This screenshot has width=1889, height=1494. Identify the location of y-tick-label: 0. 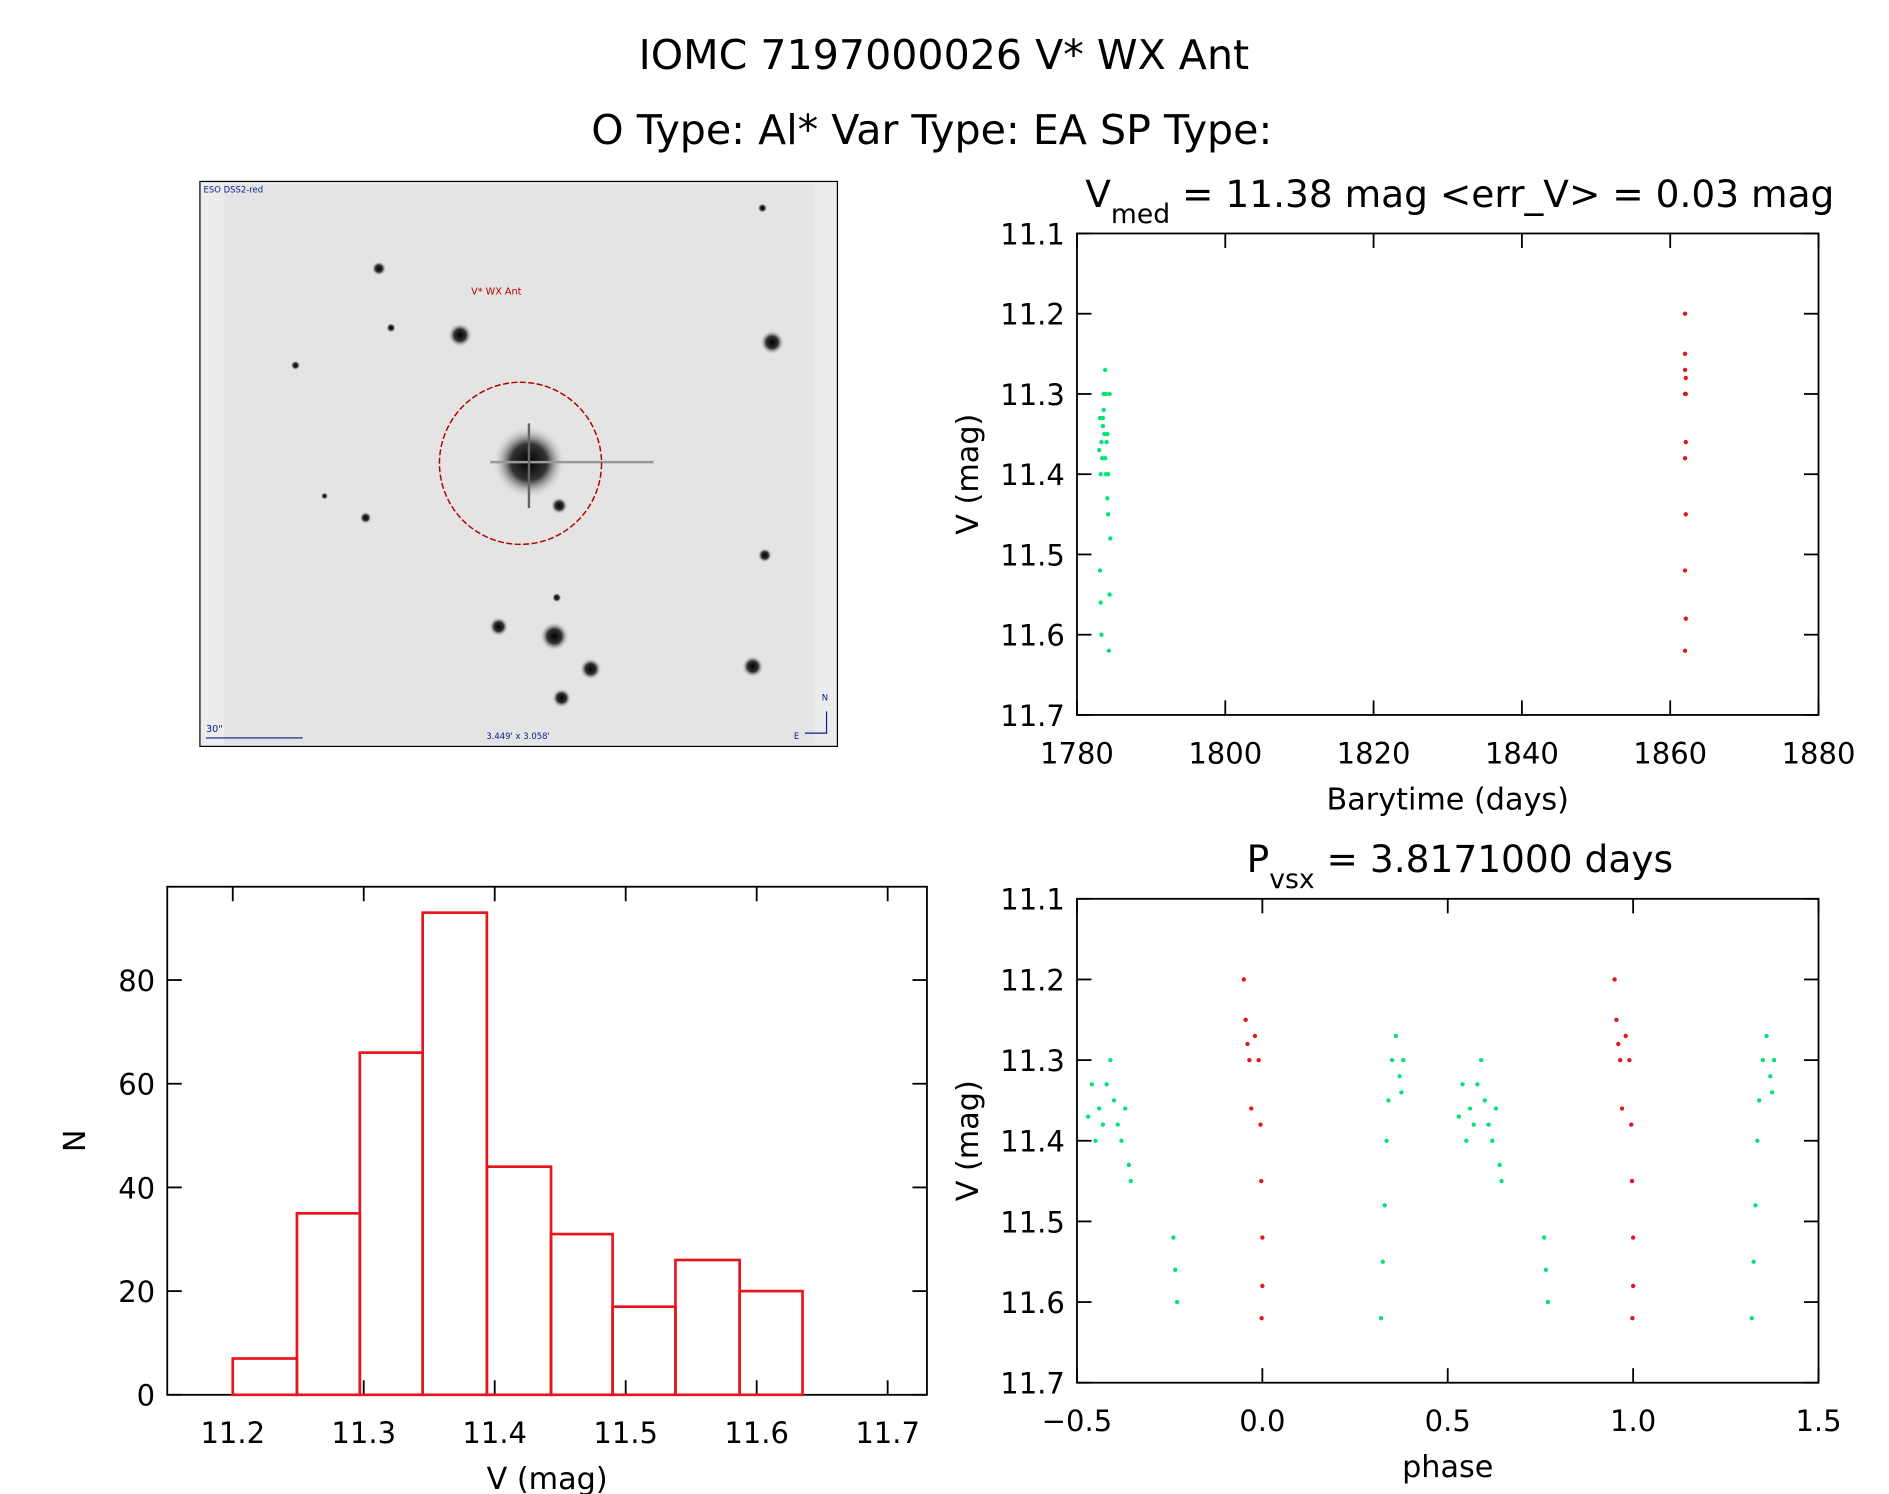
(146, 1396).